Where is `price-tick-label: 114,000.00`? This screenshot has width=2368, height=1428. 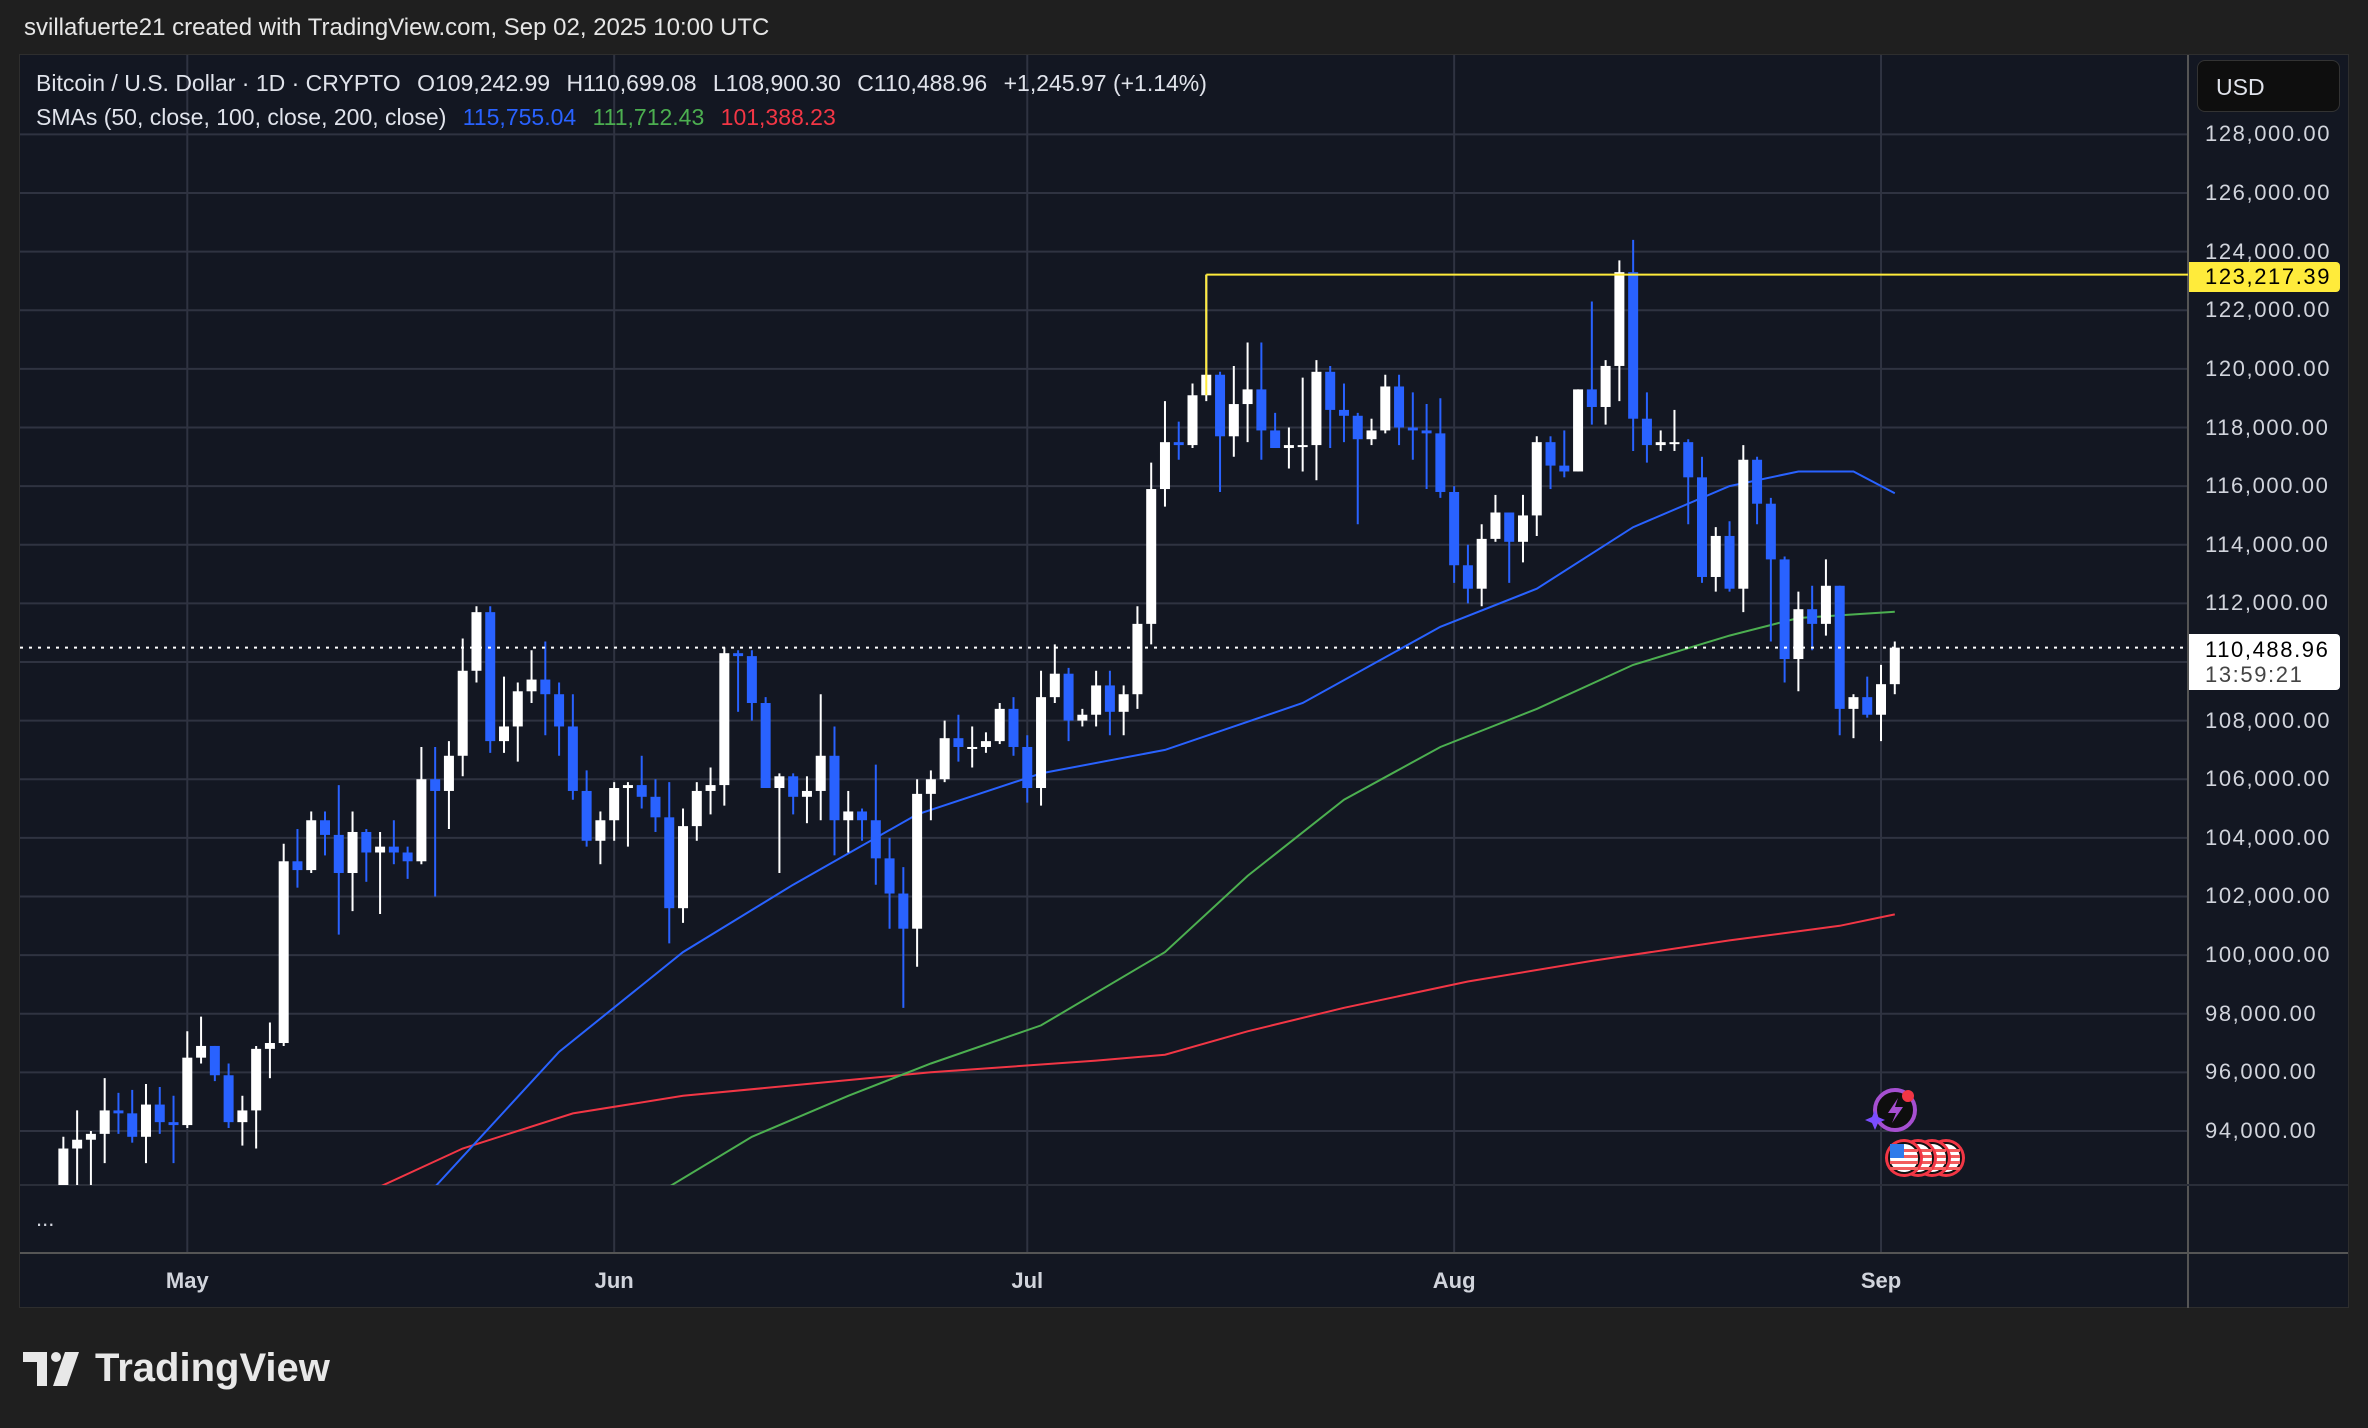 price-tick-label: 114,000.00 is located at coordinates (2267, 544).